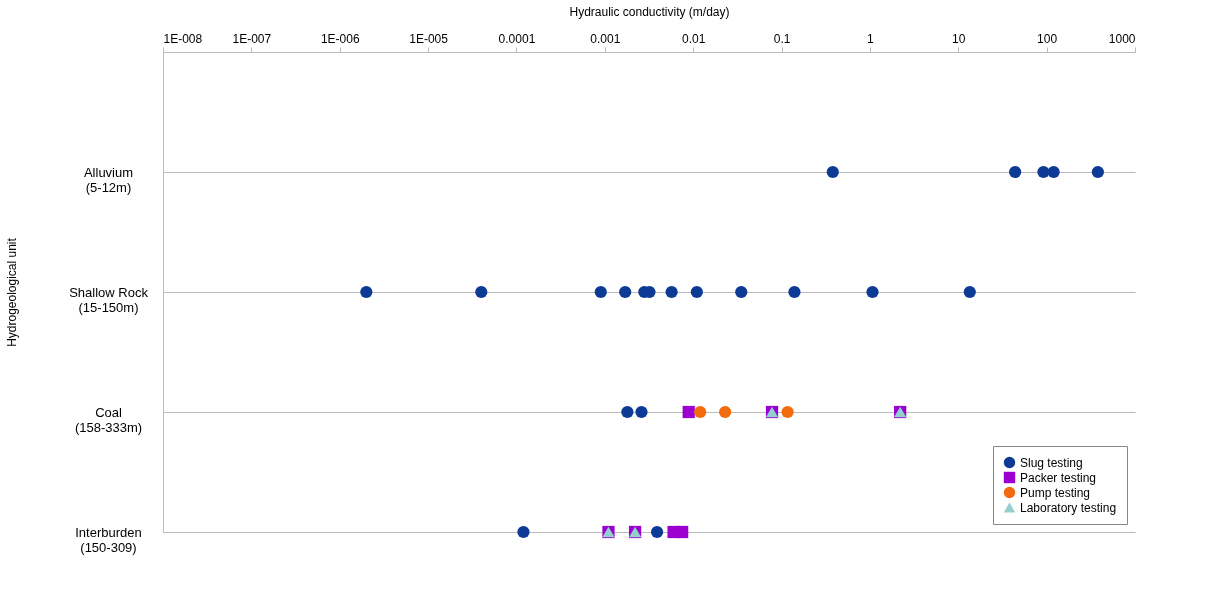  What do you see at coordinates (959, 38) in the screenshot?
I see `x-tick-label: 10` at bounding box center [959, 38].